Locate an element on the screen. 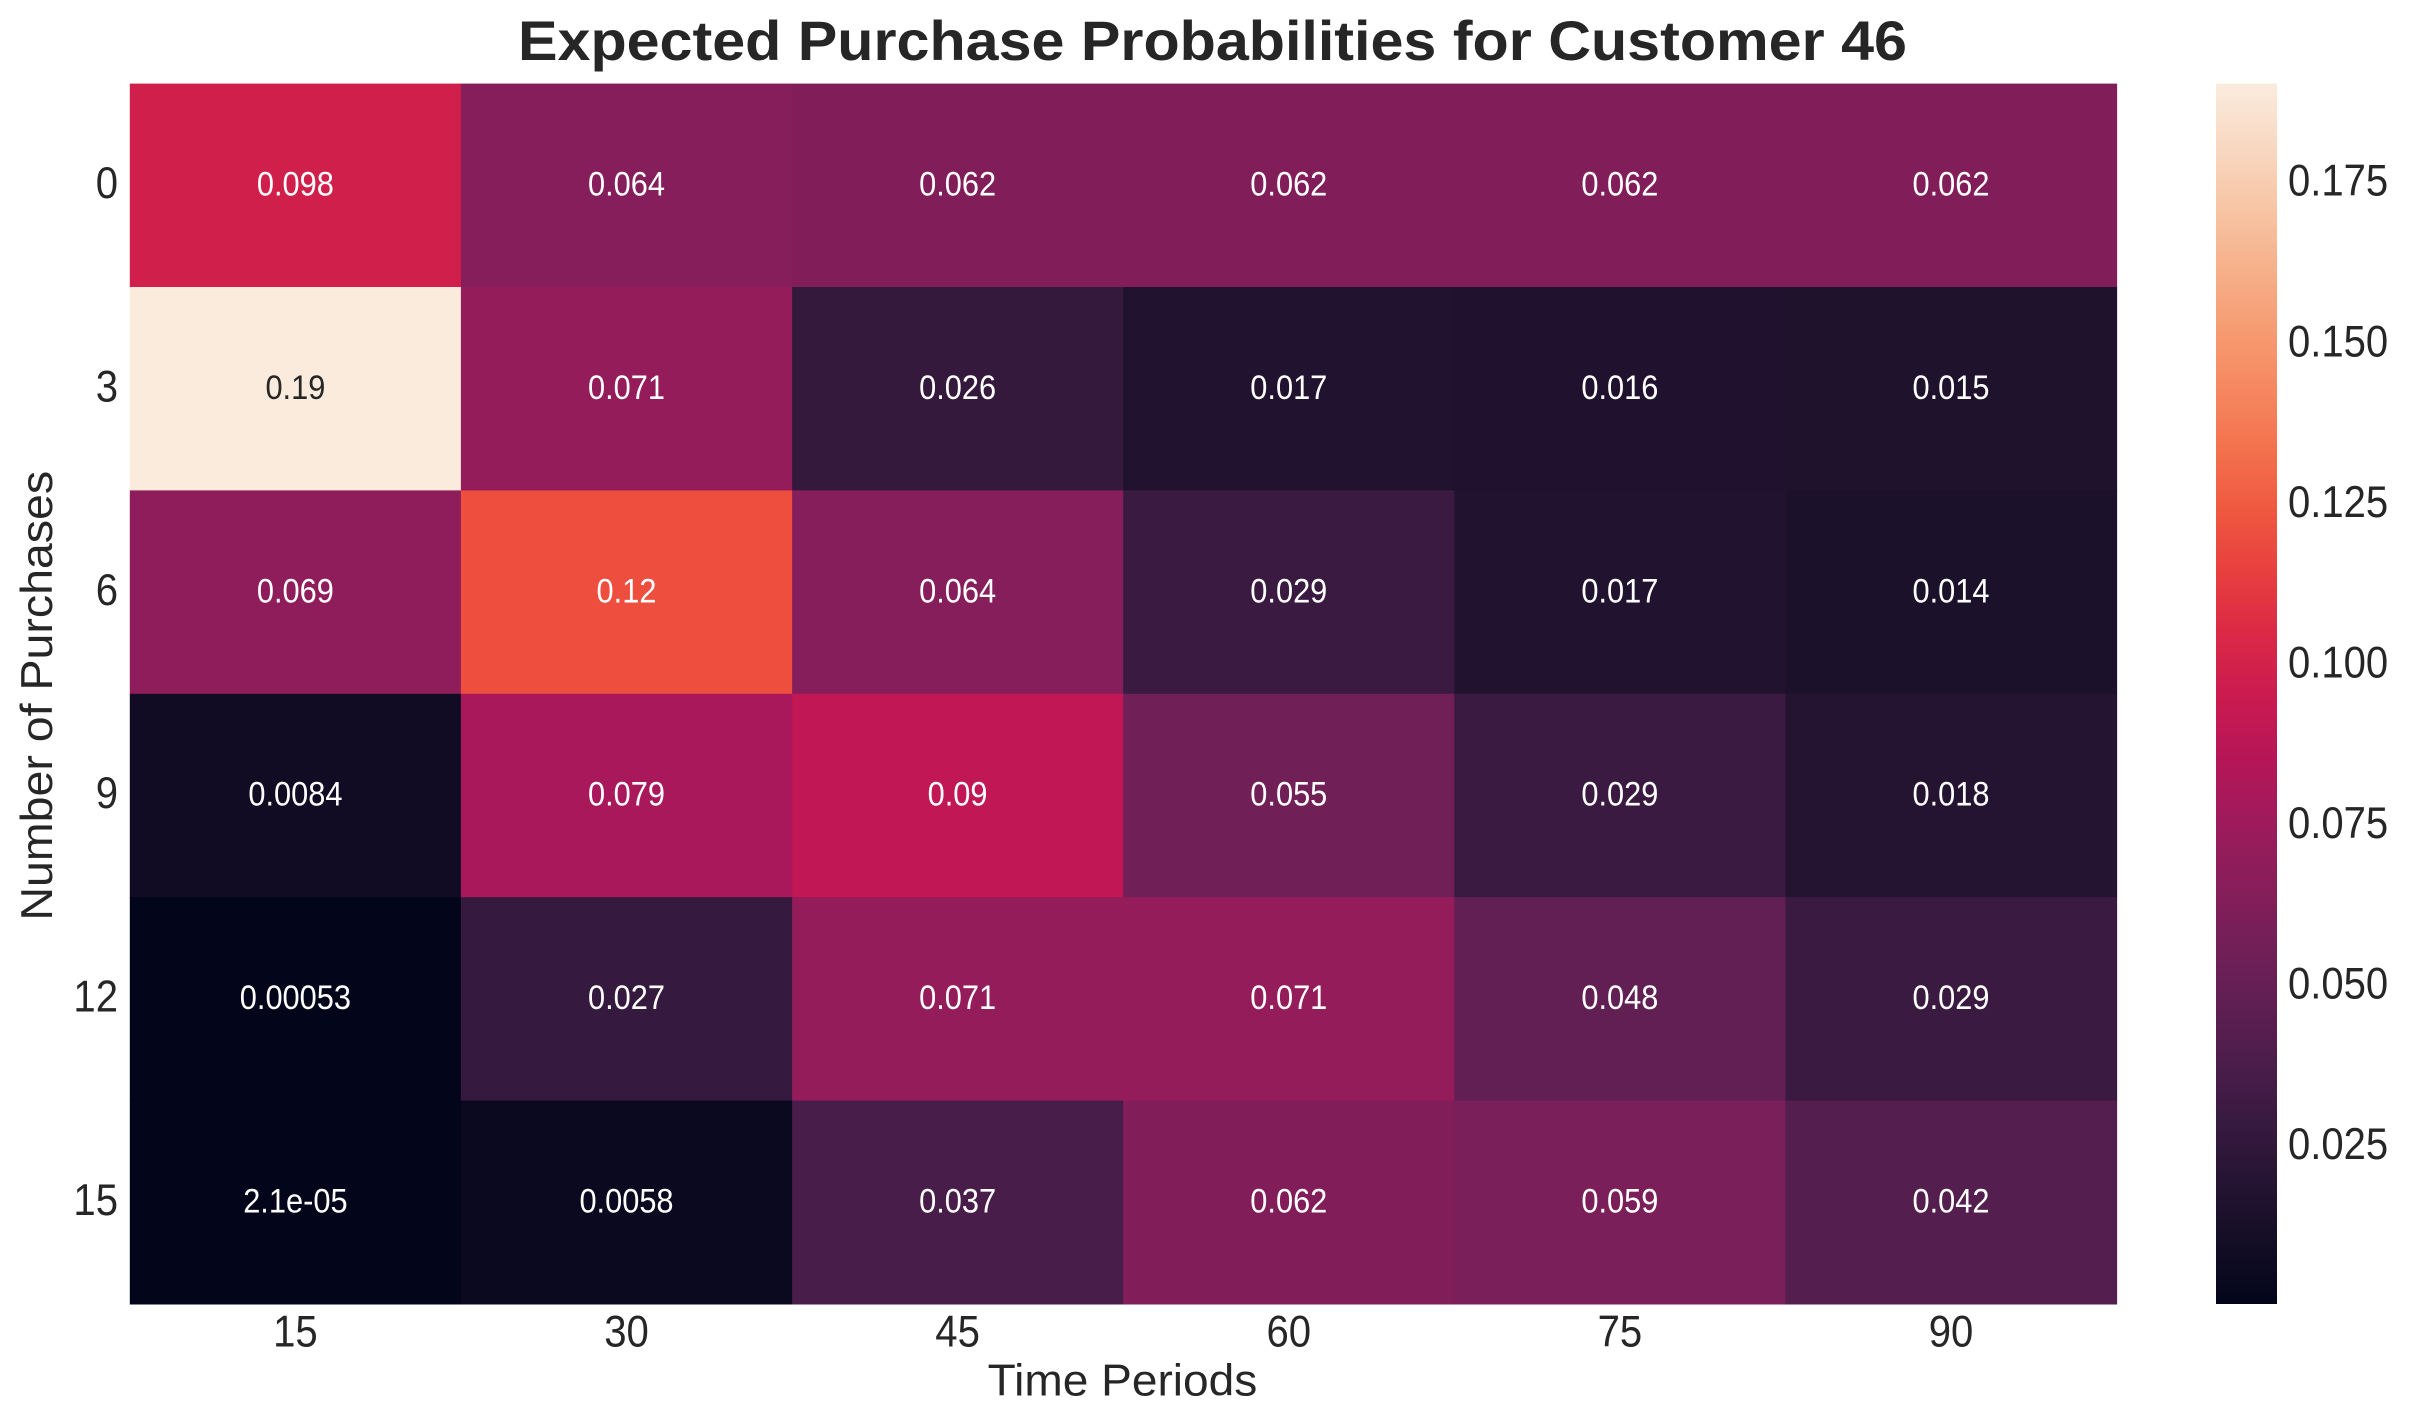  svg-text: 3 is located at coordinates (107, 386).